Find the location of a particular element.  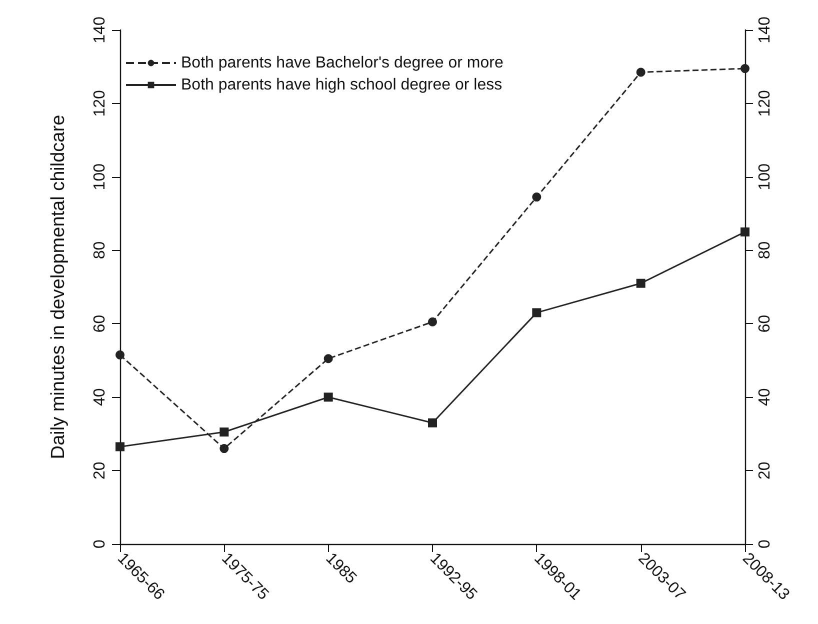

y2-tick-label: 20 is located at coordinates (765, 471).